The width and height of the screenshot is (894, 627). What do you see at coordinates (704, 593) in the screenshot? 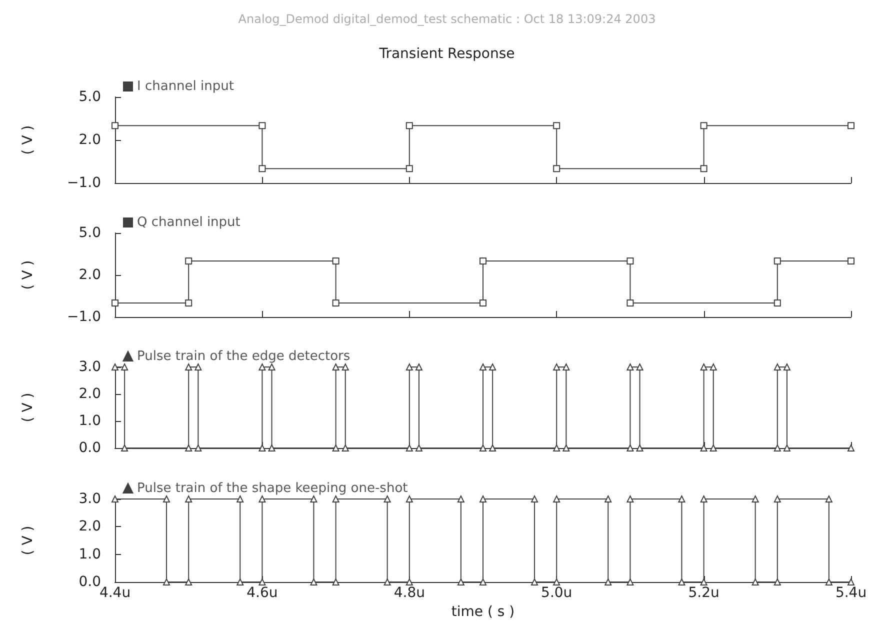
I see `x-tick-label: 5.2u` at bounding box center [704, 593].